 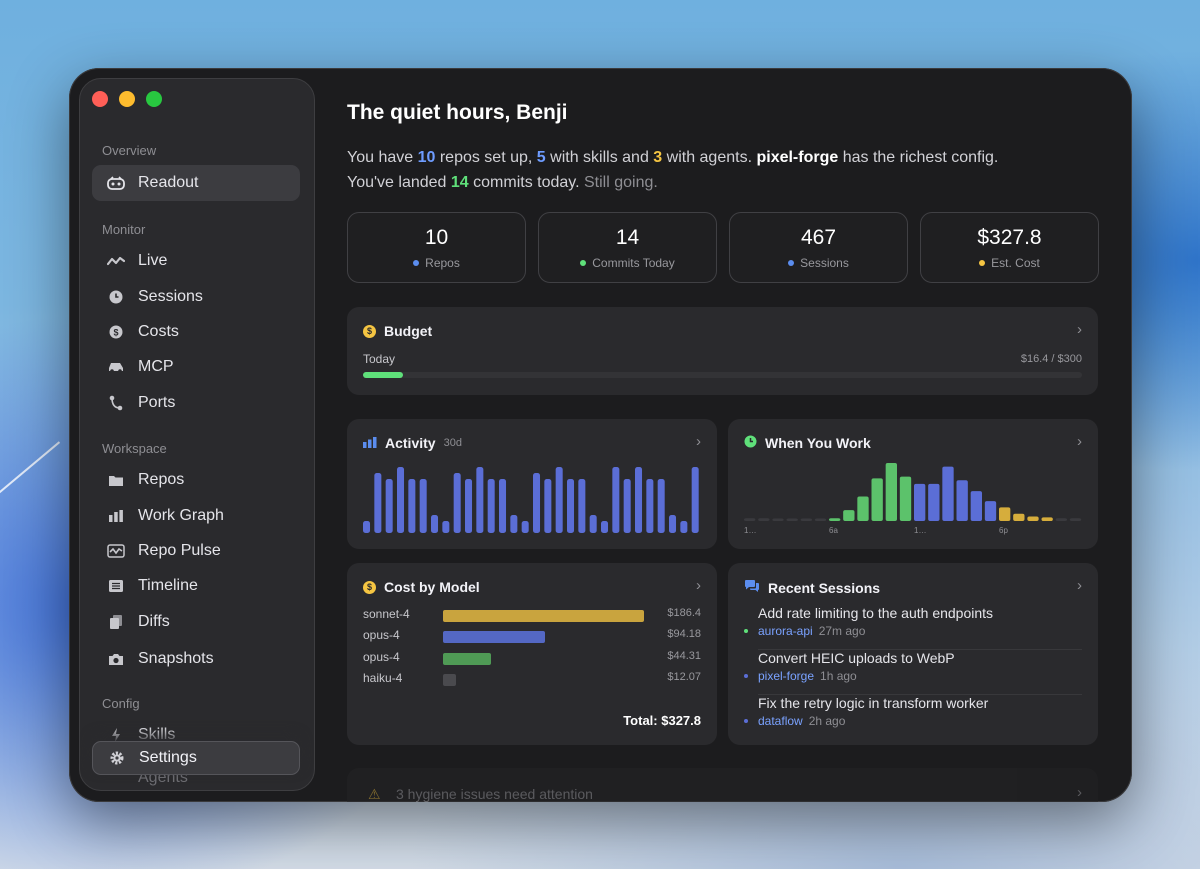 What do you see at coordinates (196, 516) in the screenshot?
I see `sidebar-item-work-graph: Work Graph` at bounding box center [196, 516].